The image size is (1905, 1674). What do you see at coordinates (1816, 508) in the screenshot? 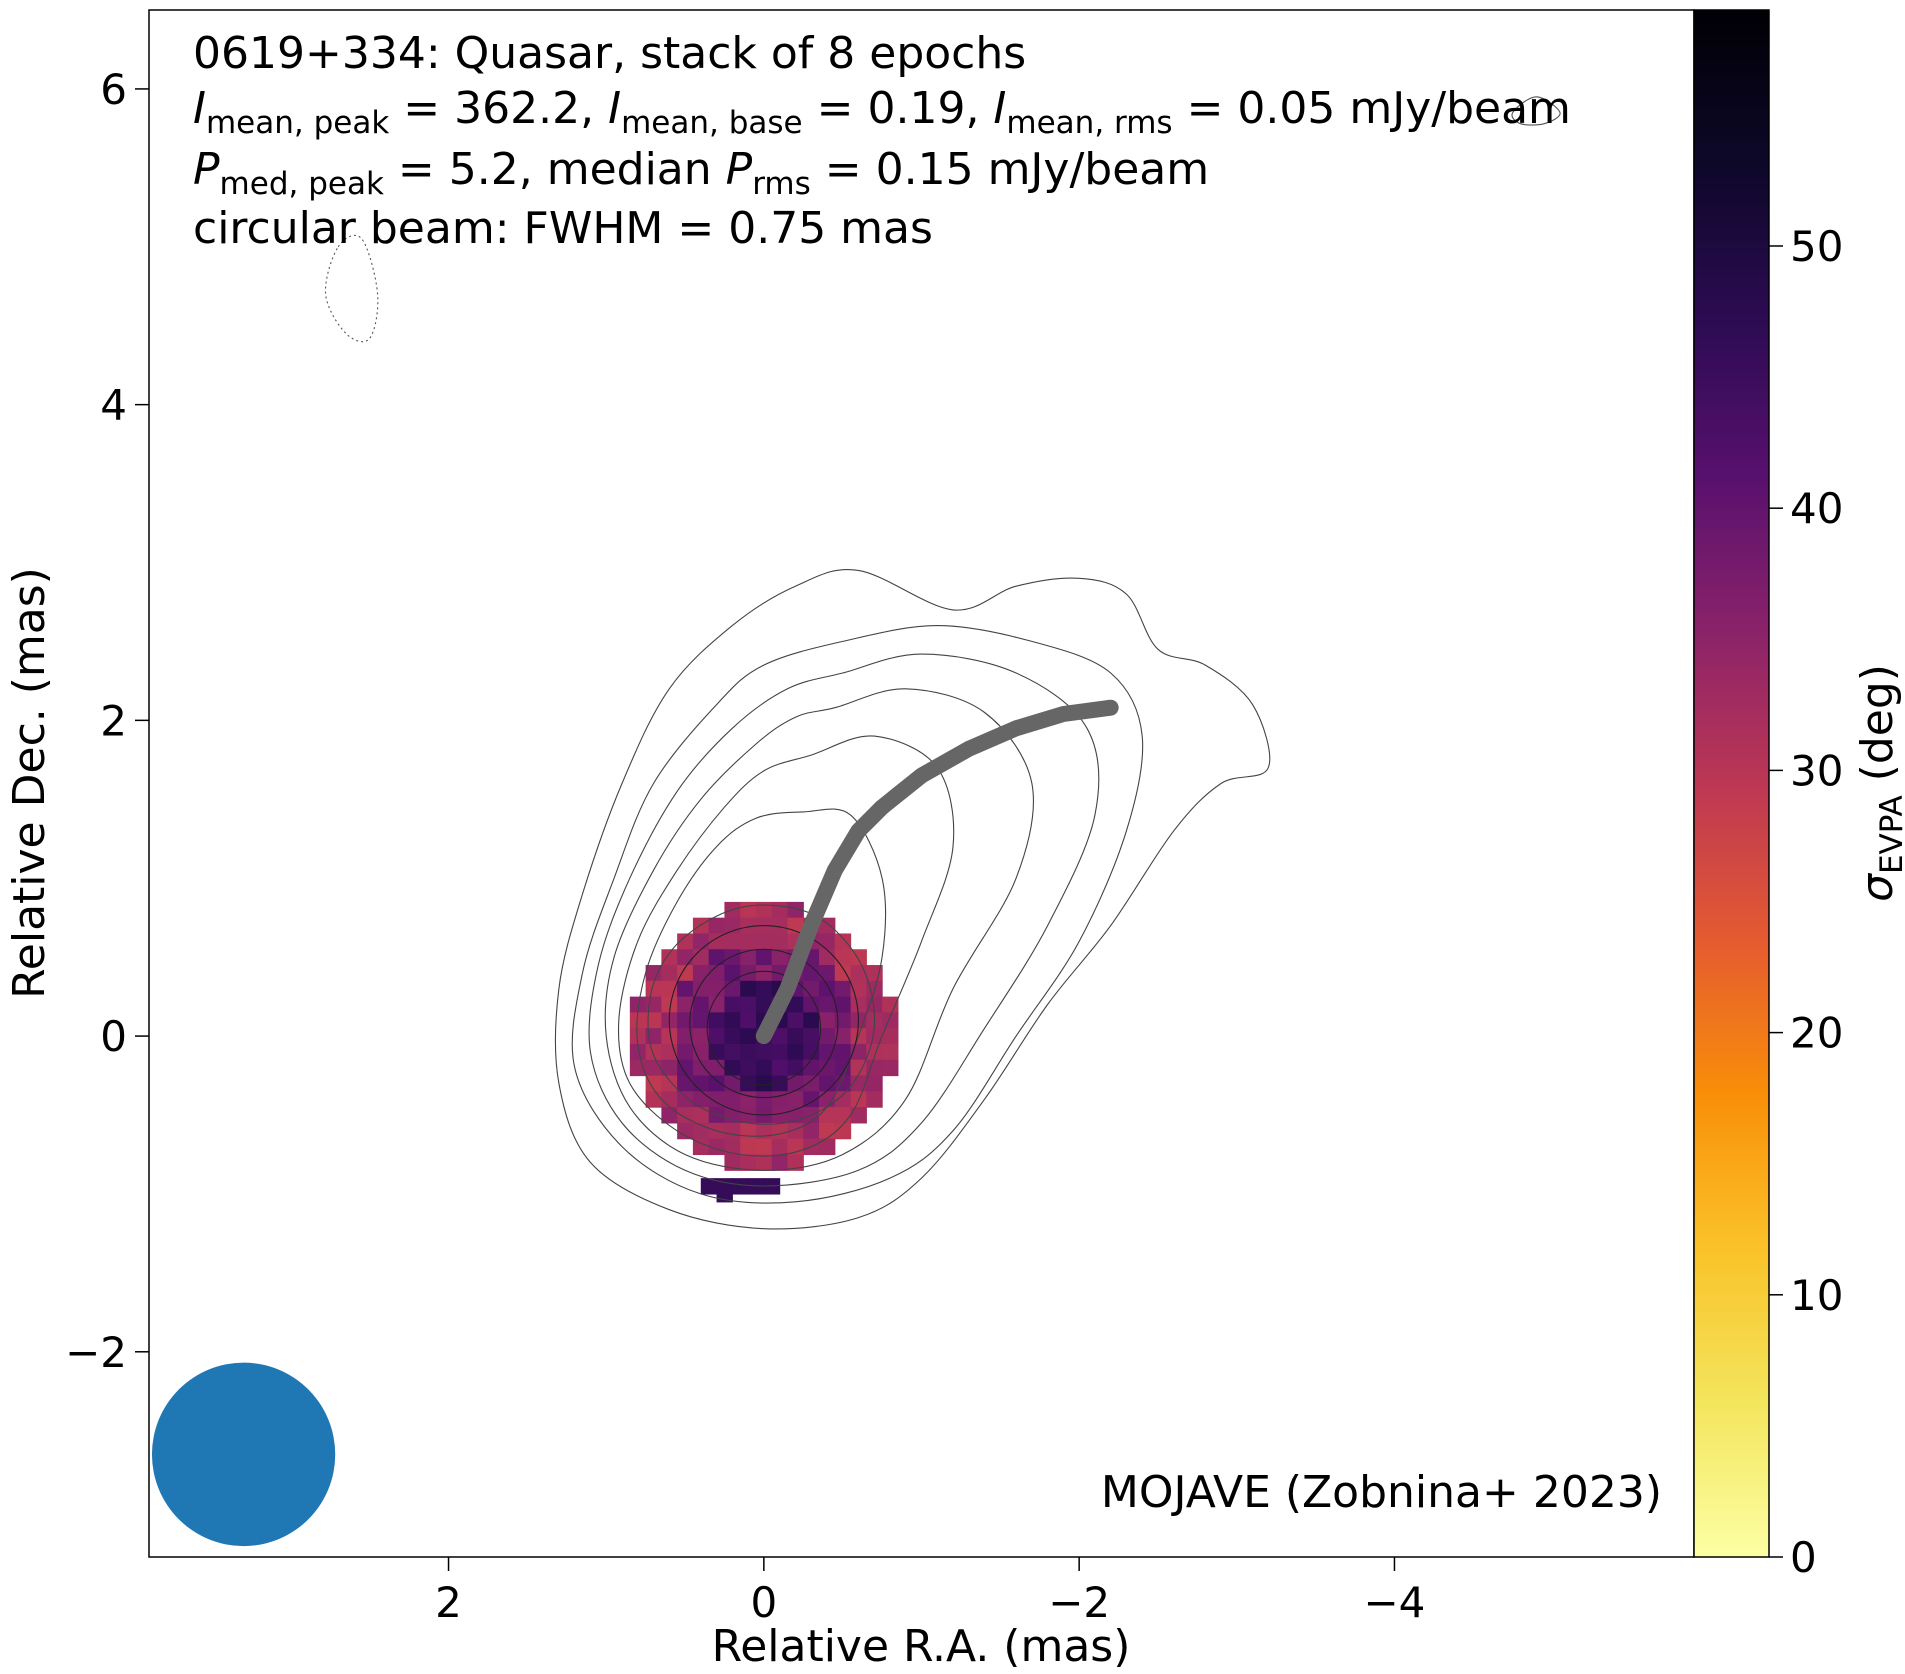
I see `colorbar-tick-label: 40` at bounding box center [1816, 508].